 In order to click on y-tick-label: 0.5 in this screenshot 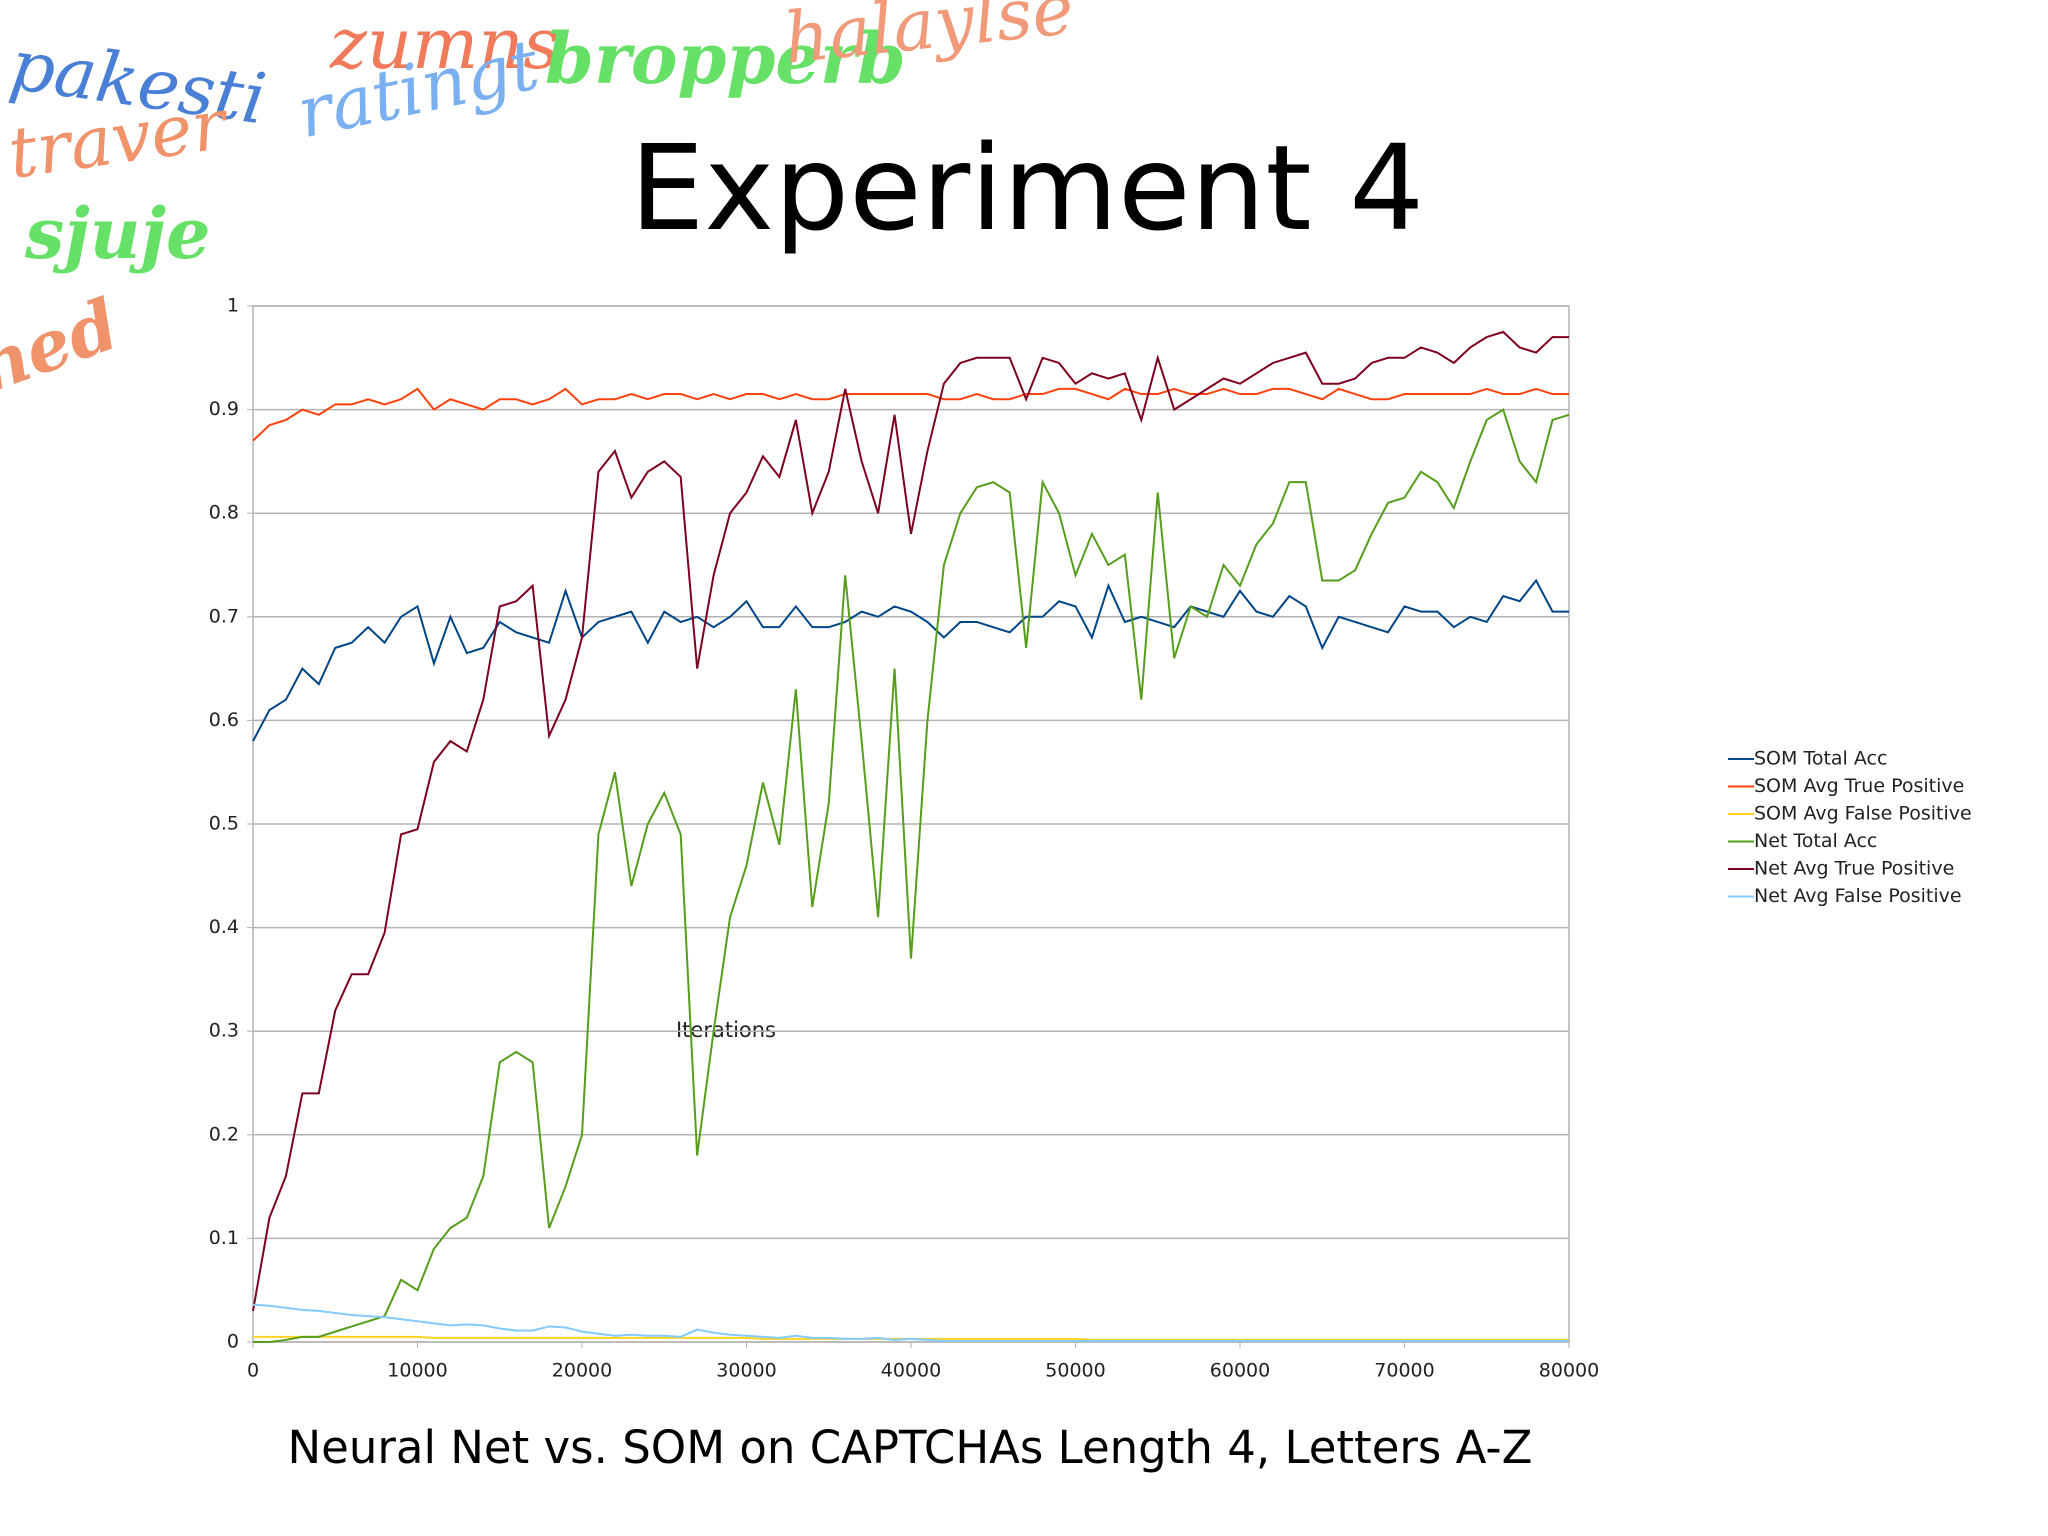, I will do `click(224, 824)`.